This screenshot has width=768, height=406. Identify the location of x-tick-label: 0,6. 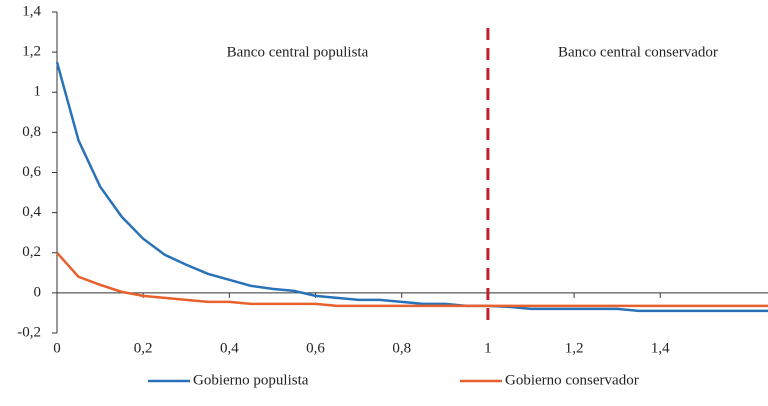
(315, 348).